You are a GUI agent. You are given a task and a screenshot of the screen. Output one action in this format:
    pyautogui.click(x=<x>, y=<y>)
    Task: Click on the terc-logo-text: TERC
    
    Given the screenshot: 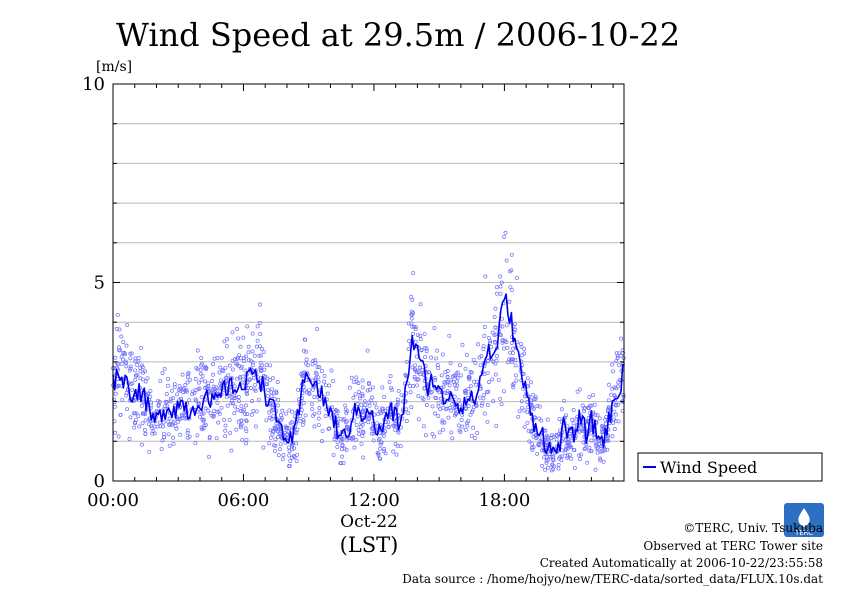 What is the action you would take?
    pyautogui.click(x=803, y=533)
    